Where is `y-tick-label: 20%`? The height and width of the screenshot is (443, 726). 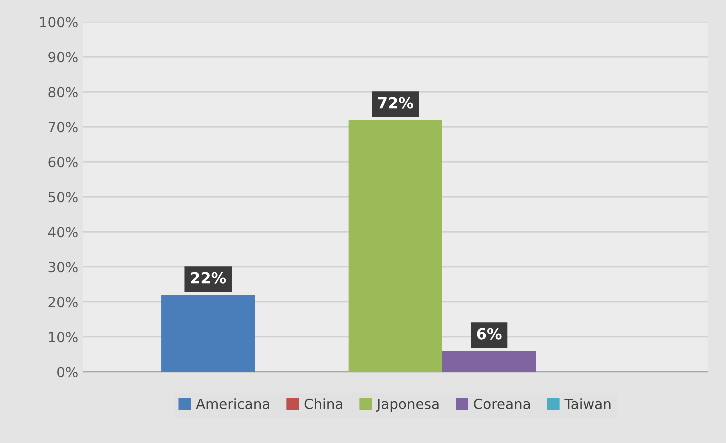
y-tick-label: 20% is located at coordinates (63, 302).